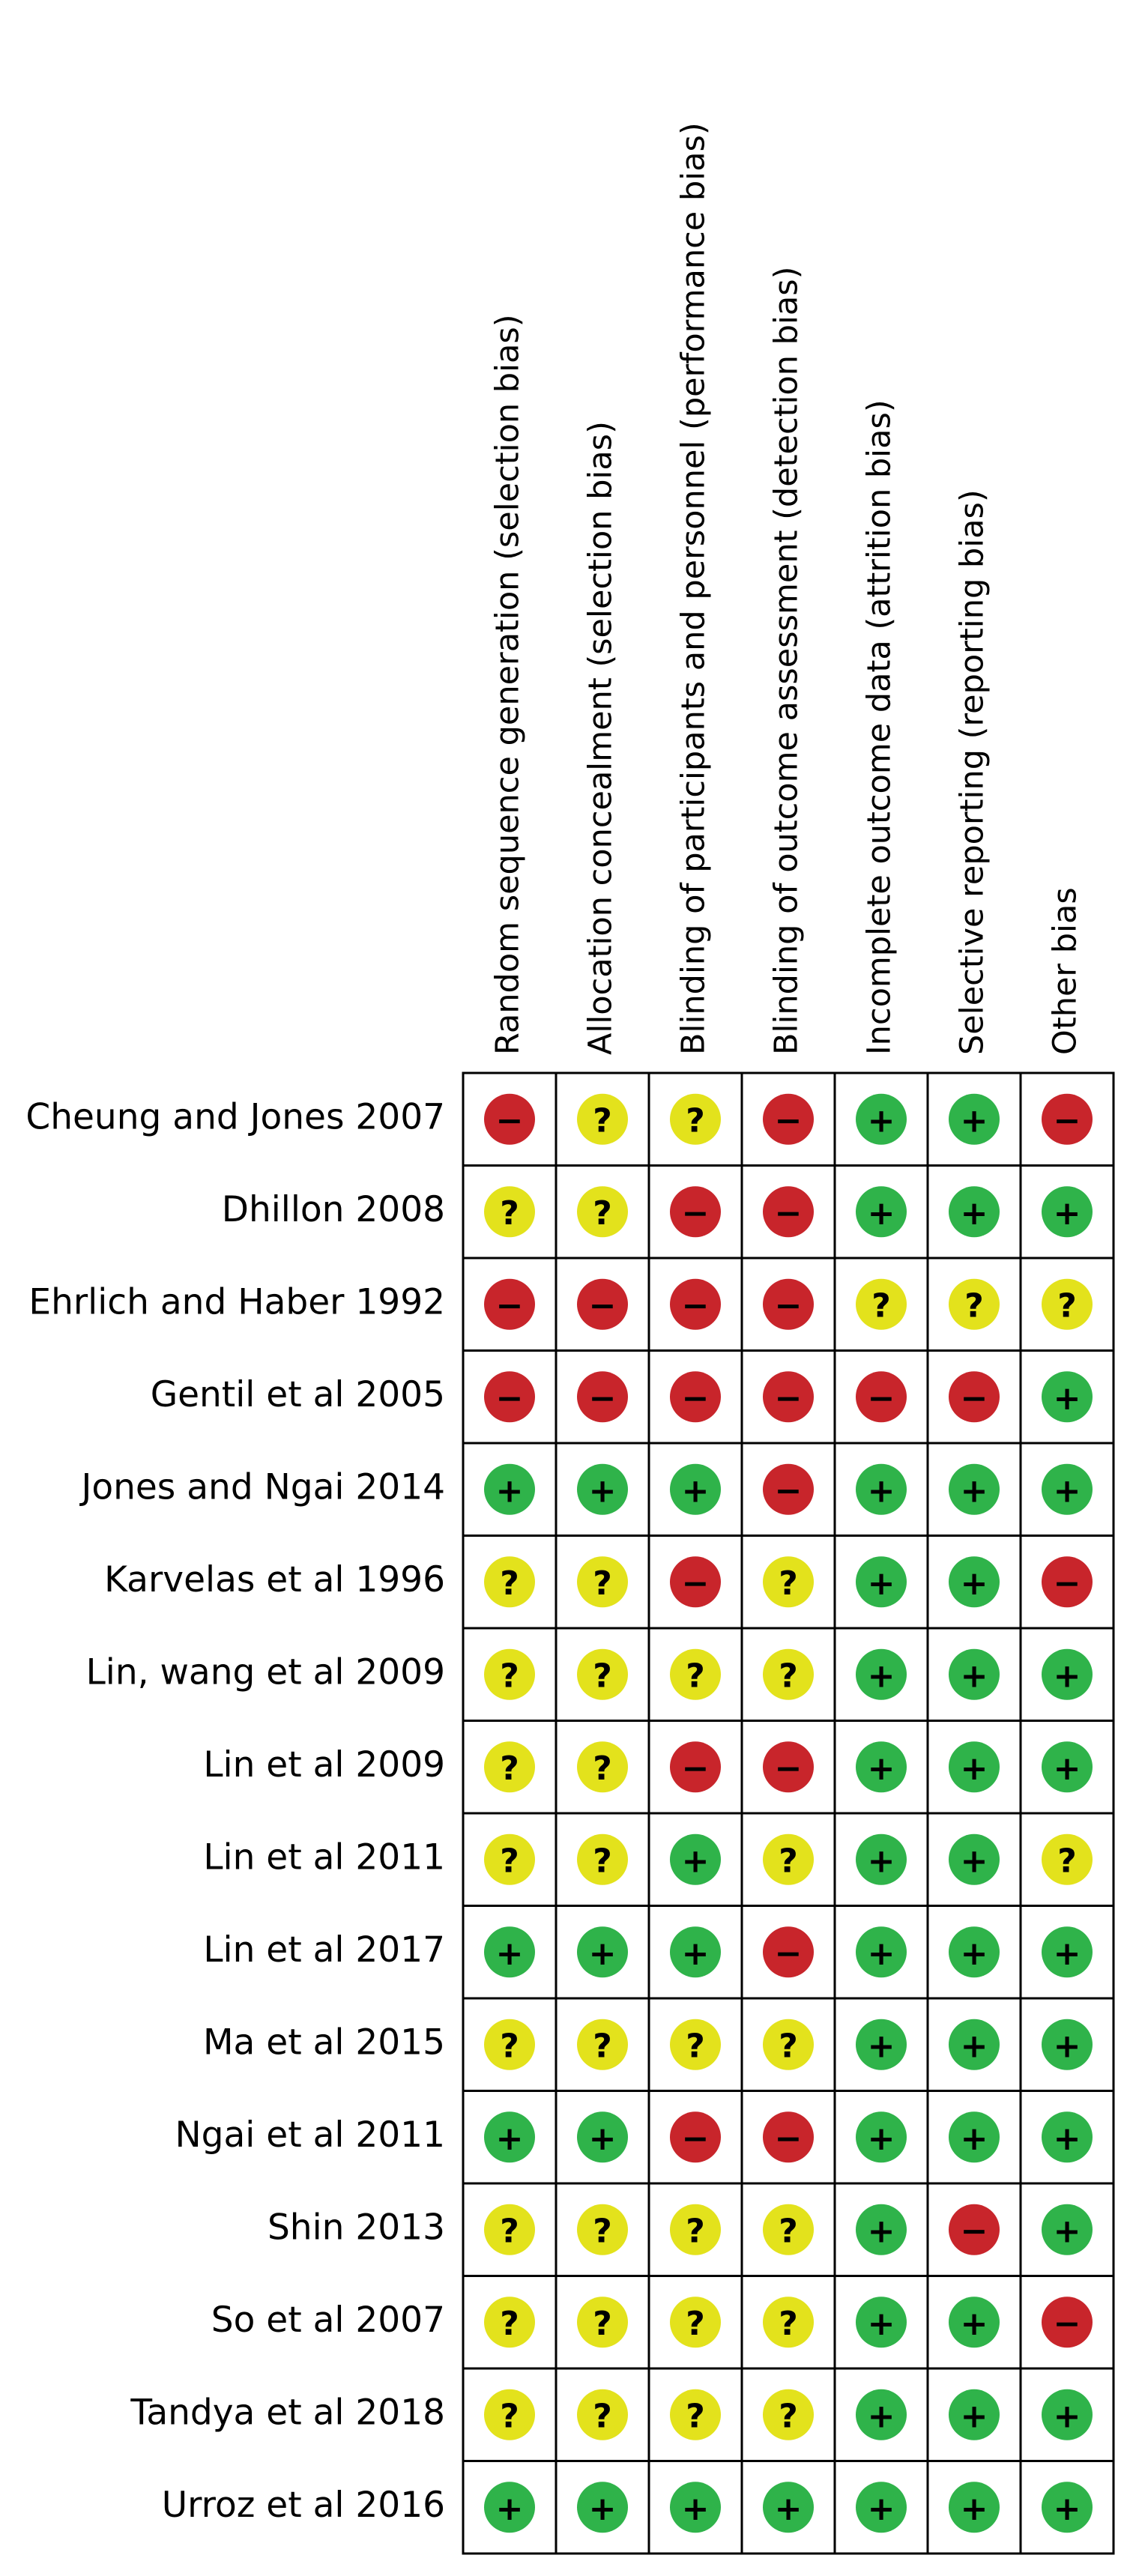 The width and height of the screenshot is (1124, 2576). I want to click on study-label: Karvelas et al 1996, so click(274, 1579).